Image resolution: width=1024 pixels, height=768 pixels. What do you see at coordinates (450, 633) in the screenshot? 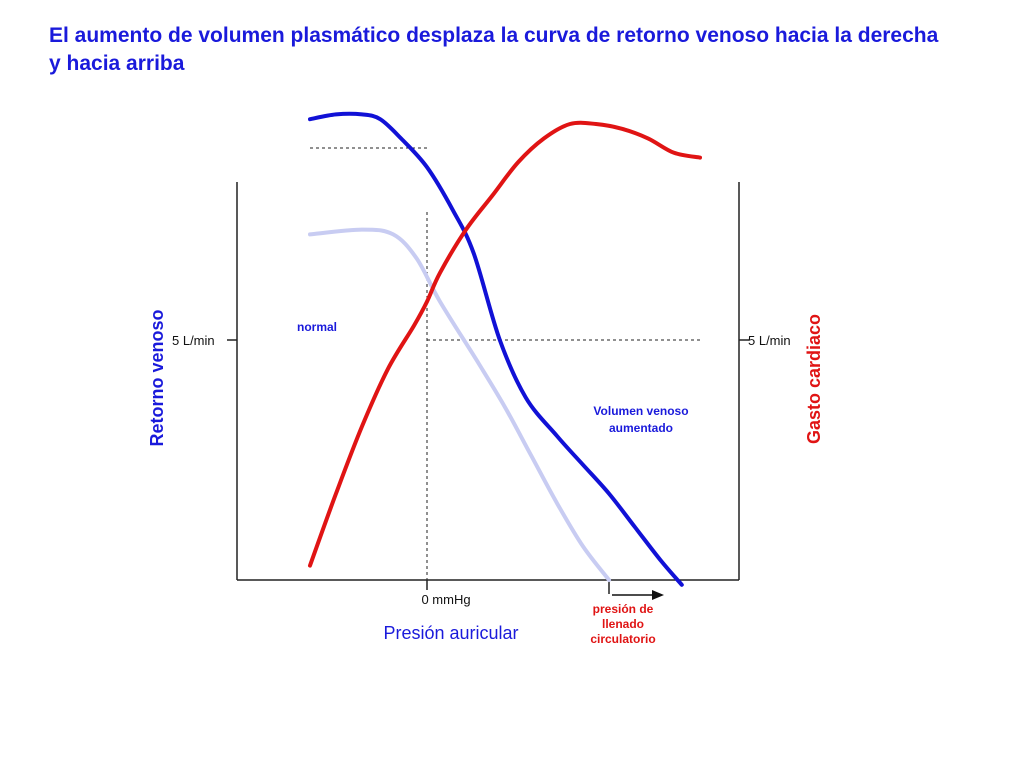
I see `x-axis-title: Presión auricular` at bounding box center [450, 633].